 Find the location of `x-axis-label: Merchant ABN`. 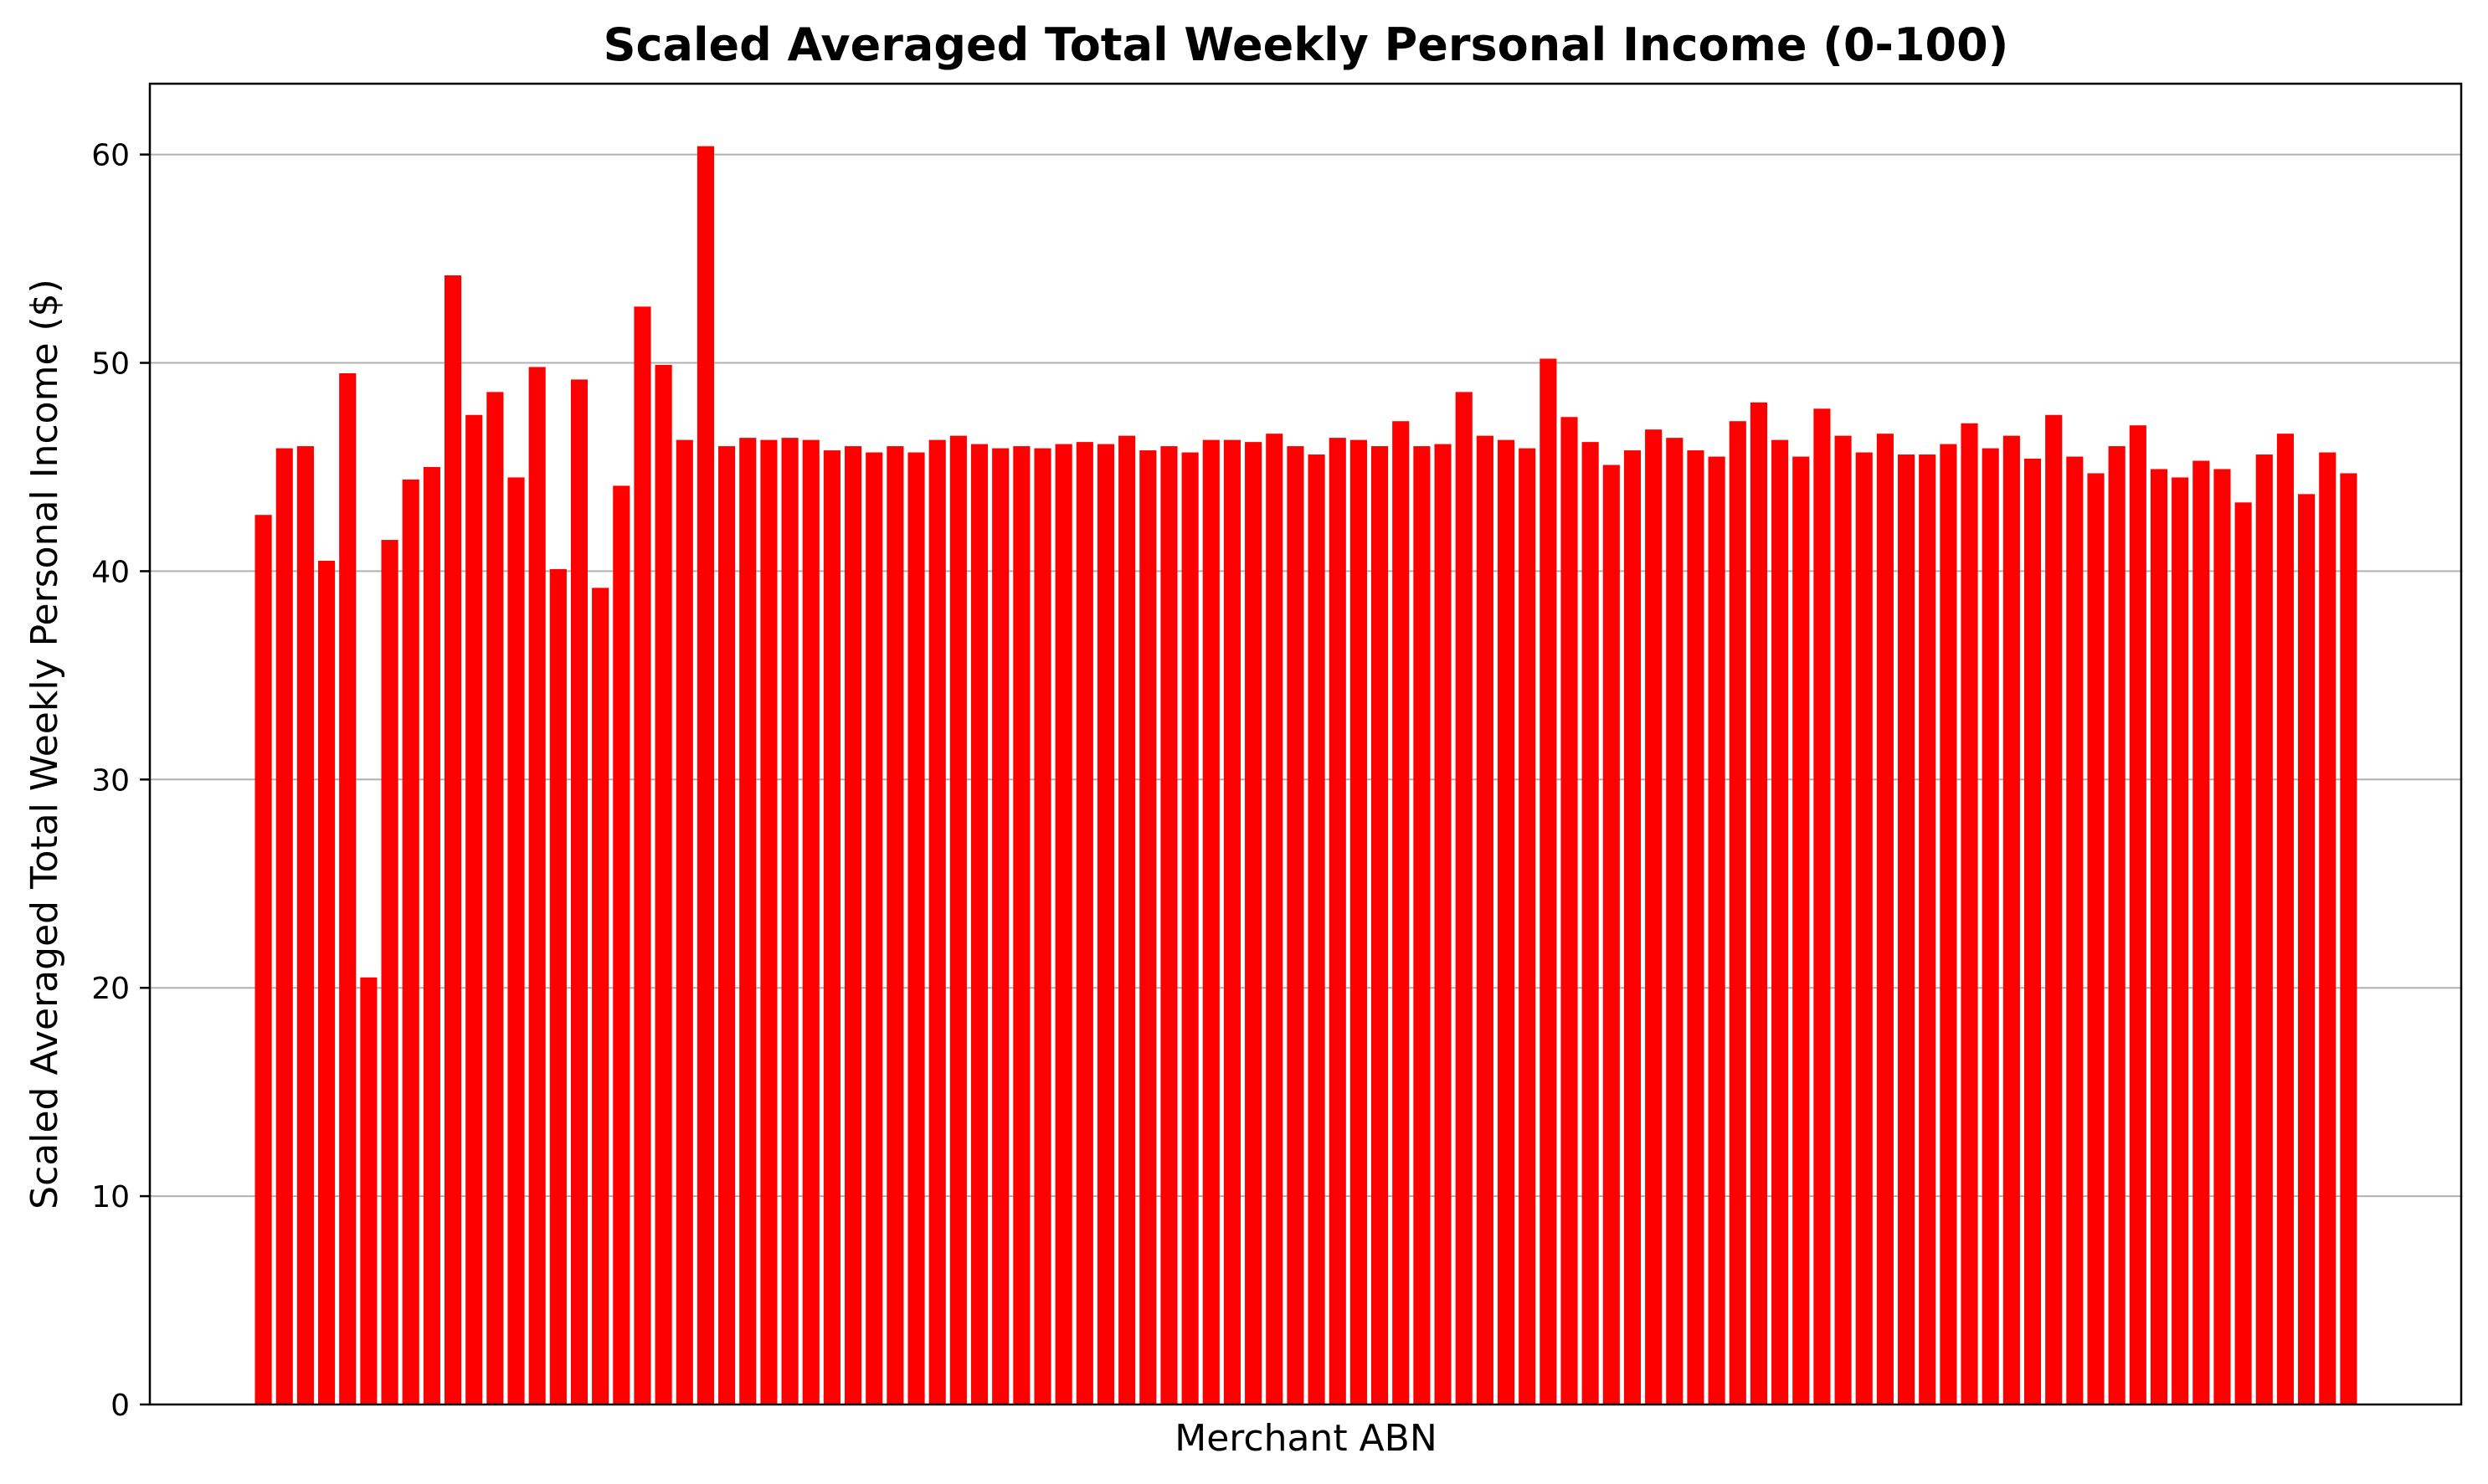

x-axis-label: Merchant ABN is located at coordinates (1306, 1438).